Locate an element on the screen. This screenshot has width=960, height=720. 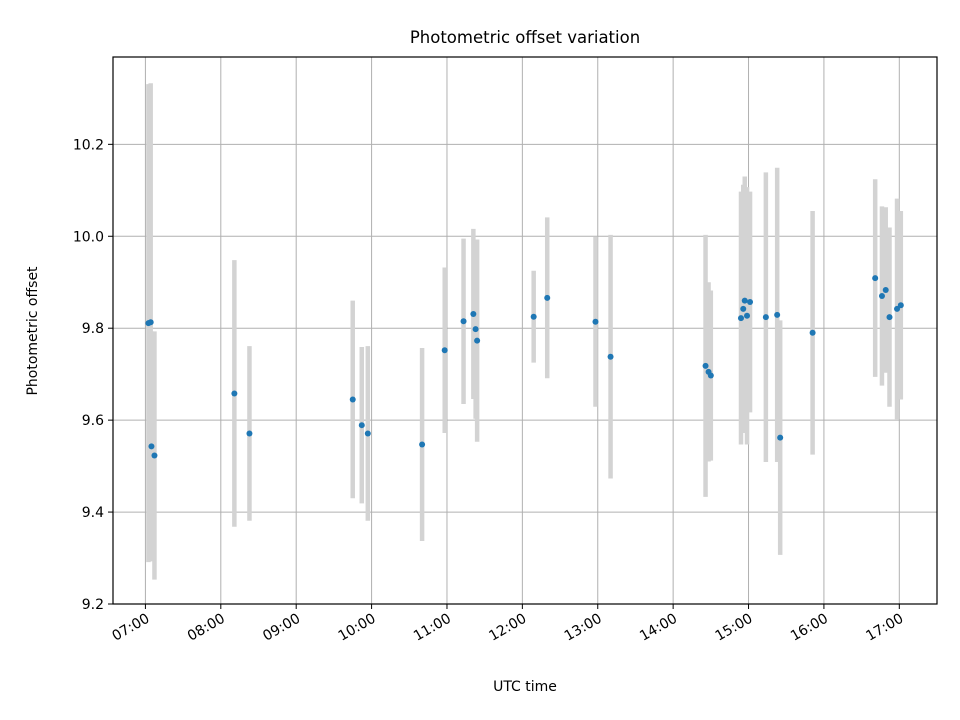
chart-title: Photometric offset variation is located at coordinates (525, 37).